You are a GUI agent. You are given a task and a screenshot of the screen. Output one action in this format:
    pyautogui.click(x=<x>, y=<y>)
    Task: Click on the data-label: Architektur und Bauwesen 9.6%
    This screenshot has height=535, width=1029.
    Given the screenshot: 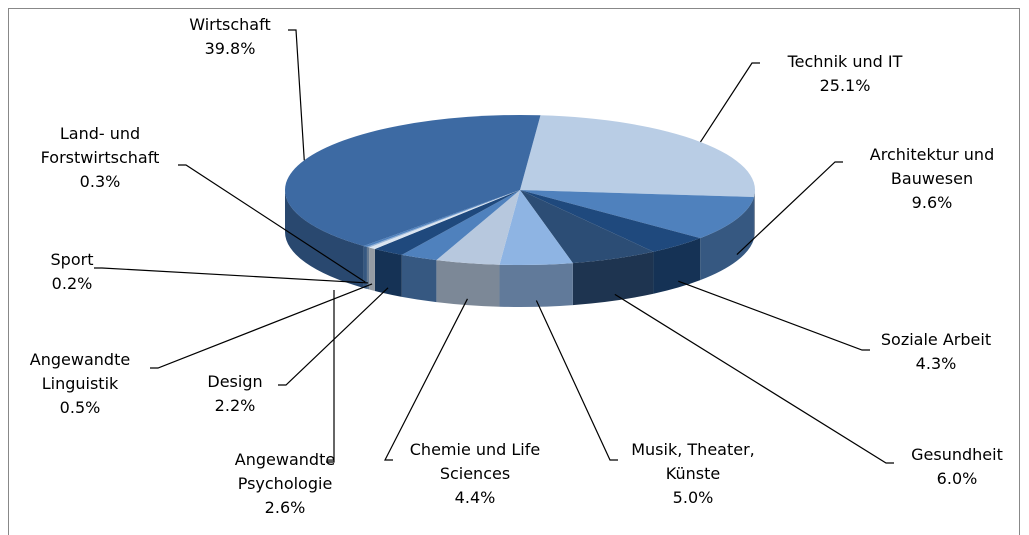 What is the action you would take?
    pyautogui.click(x=932, y=179)
    